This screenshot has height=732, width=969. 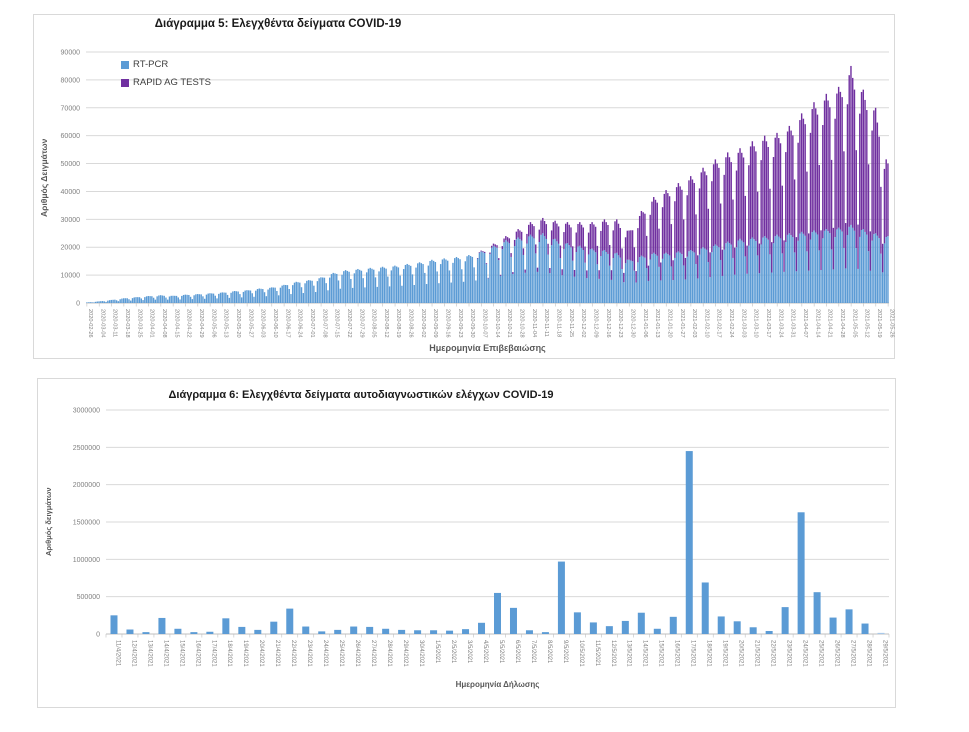 What do you see at coordinates (677, 653) in the screenshot?
I see `svg-text: 16/5/2021` at bounding box center [677, 653].